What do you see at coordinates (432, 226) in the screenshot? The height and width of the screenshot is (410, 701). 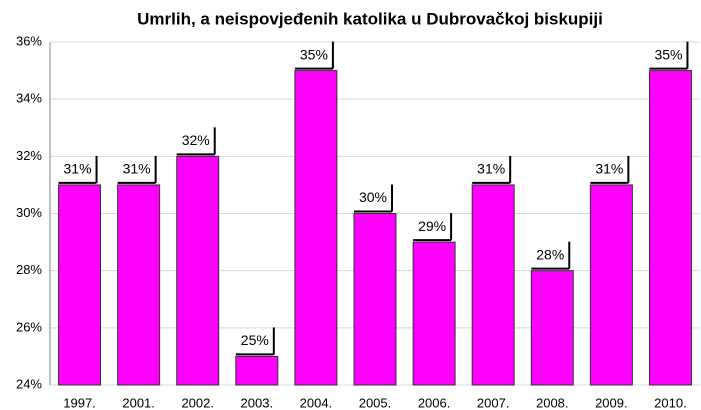 I see `data-label: 29%` at bounding box center [432, 226].